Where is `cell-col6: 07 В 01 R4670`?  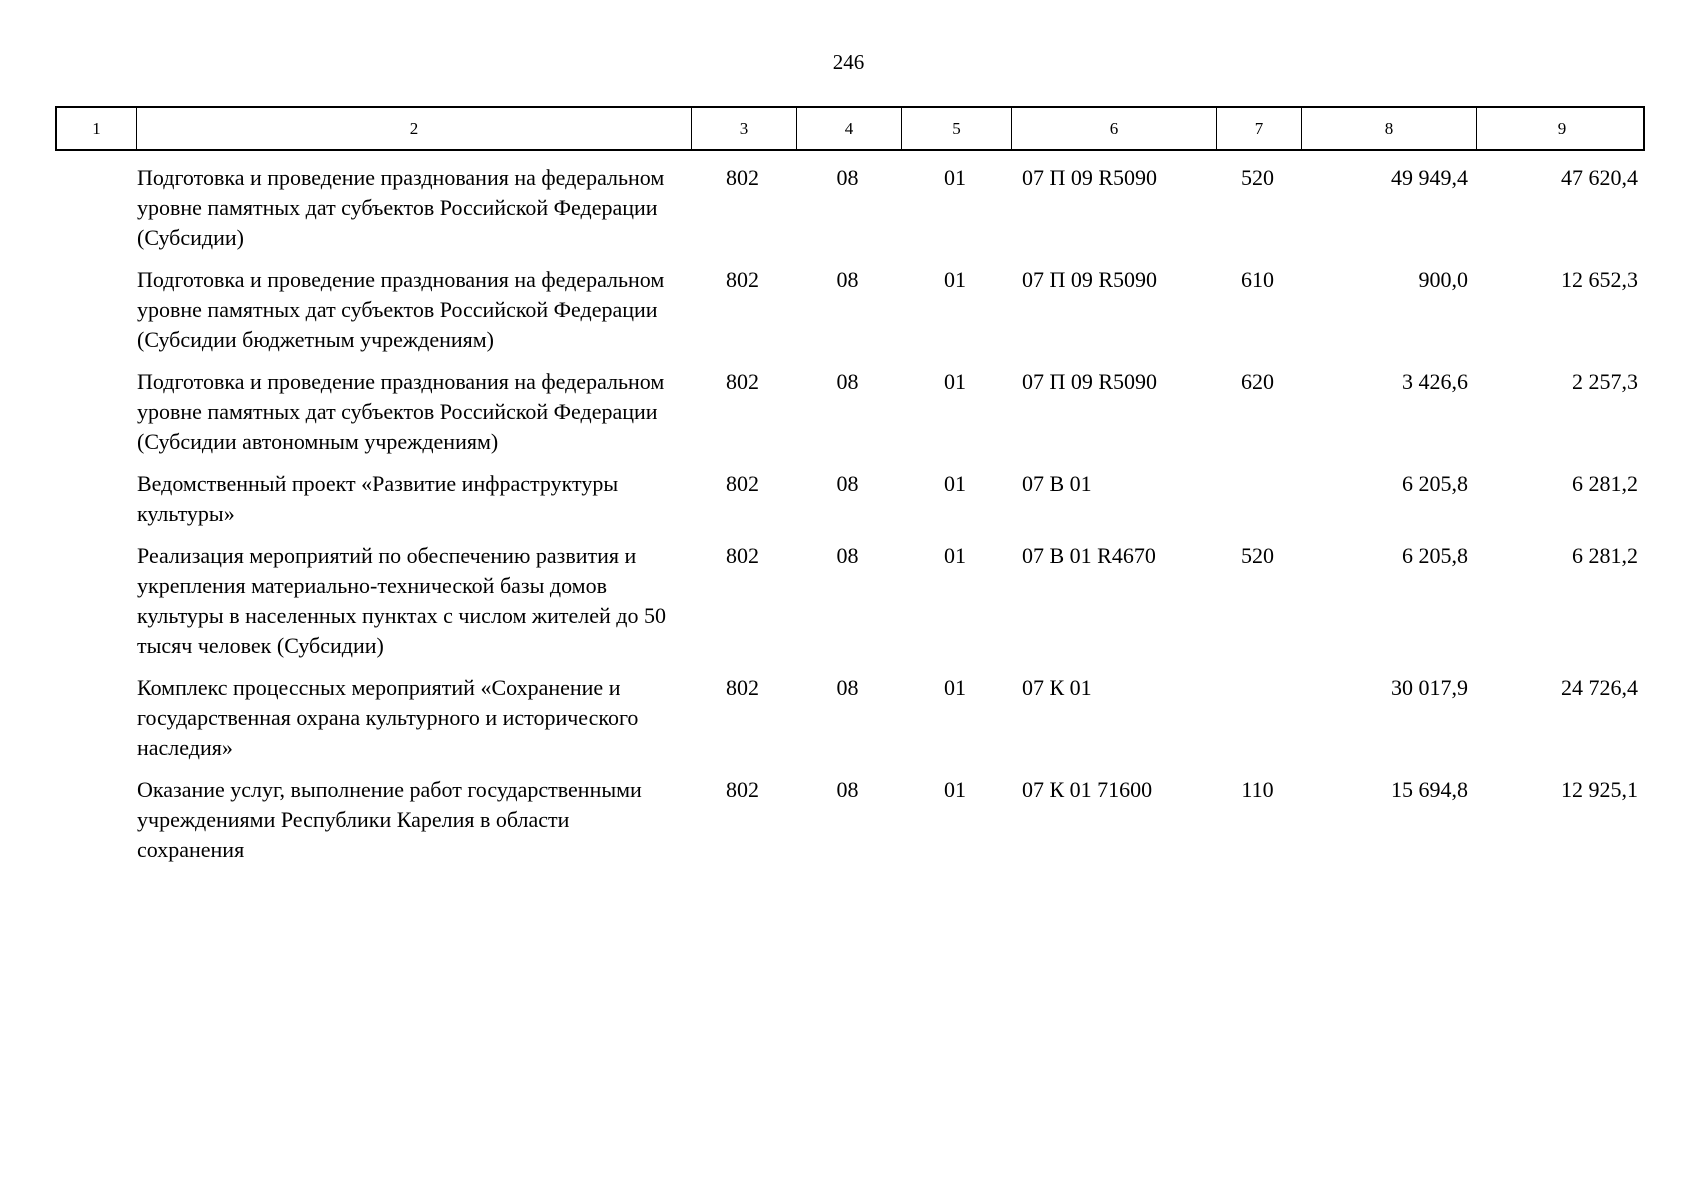 cell-col6: 07 В 01 R4670 is located at coordinates (1089, 555).